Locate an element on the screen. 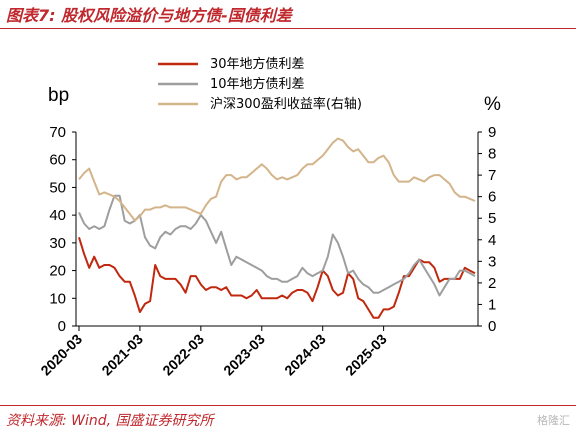  x-tick-label: 2020-03 is located at coordinates (61, 355).